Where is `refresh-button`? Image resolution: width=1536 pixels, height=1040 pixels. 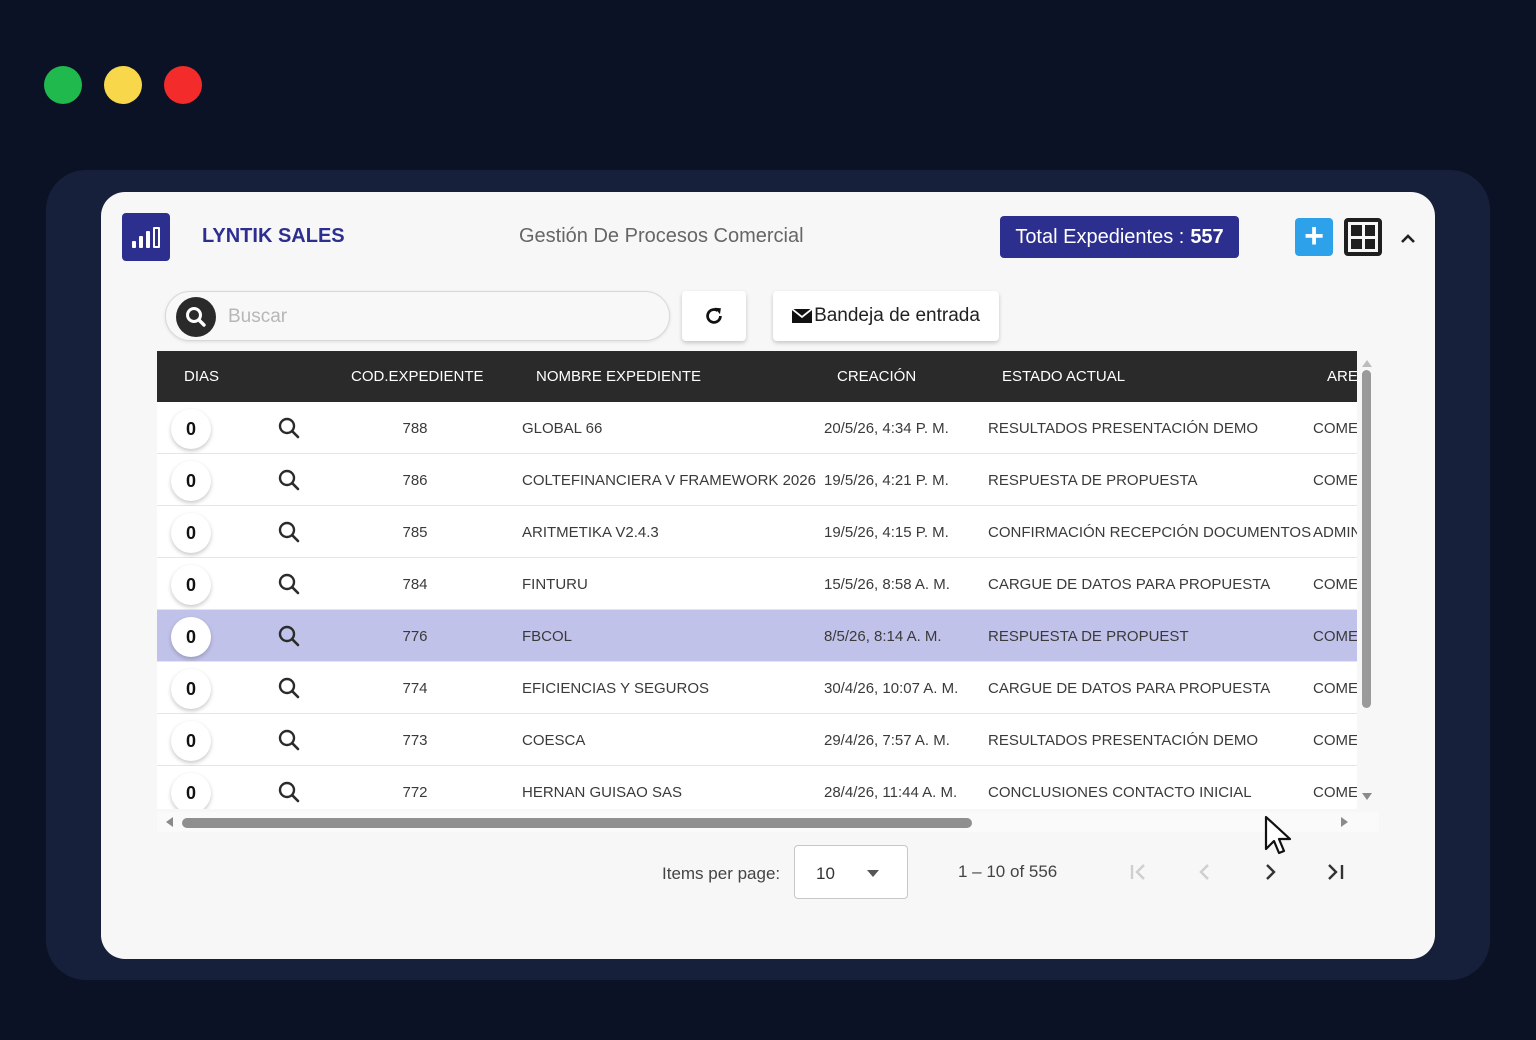 refresh-button is located at coordinates (714, 316).